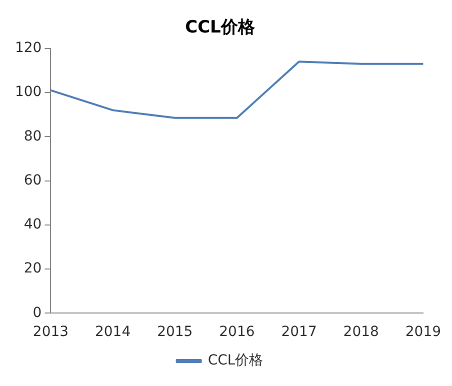 The image size is (452, 386). Describe the element at coordinates (28, 92) in the screenshot. I see `y-tick-label: 100` at that location.